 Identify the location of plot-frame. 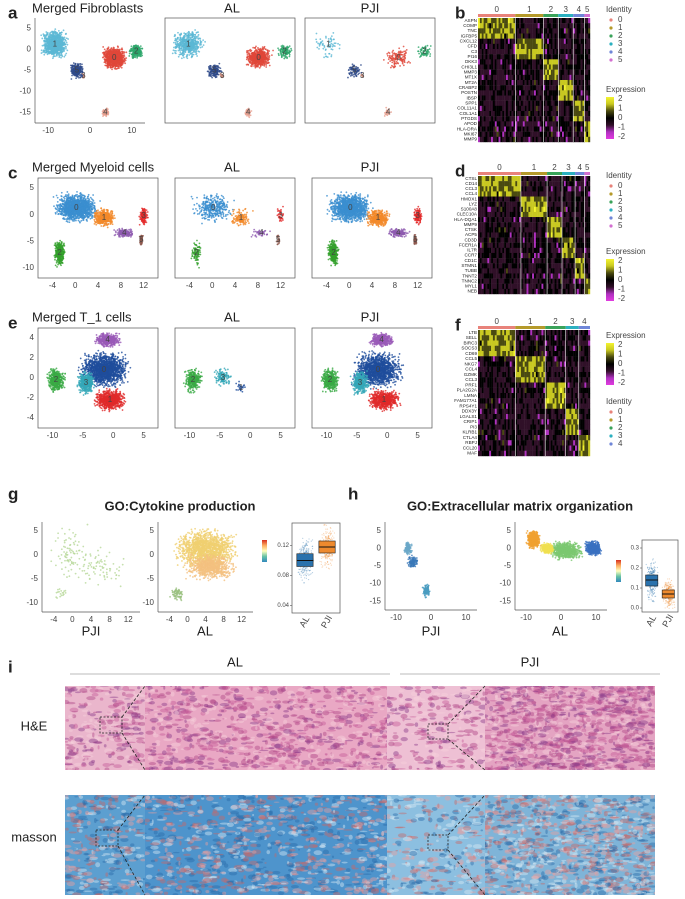
(370, 70).